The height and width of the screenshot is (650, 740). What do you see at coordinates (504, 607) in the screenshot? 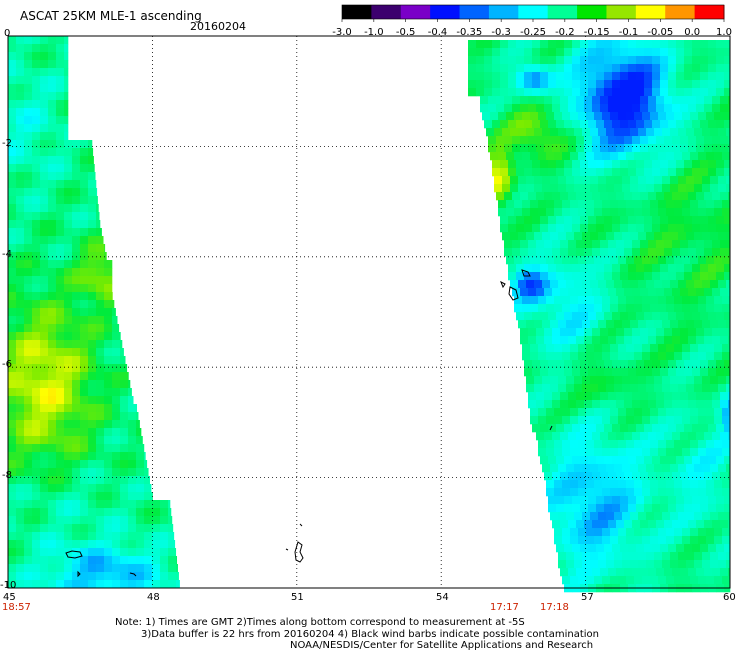
I see `time-right-1: 17:17` at bounding box center [504, 607].